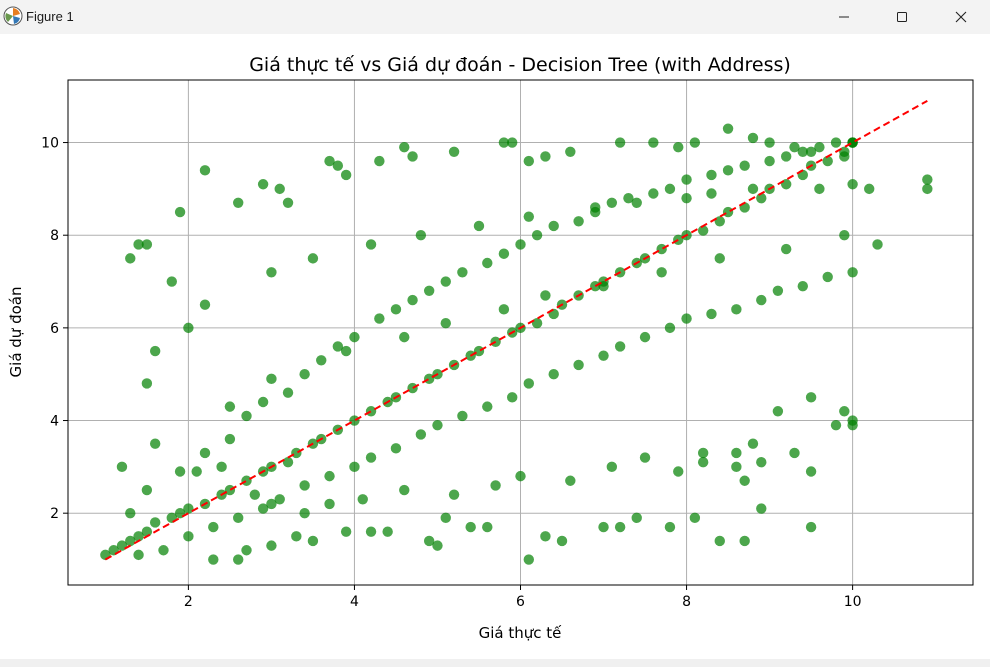 The height and width of the screenshot is (667, 990). What do you see at coordinates (54, 422) in the screenshot?
I see `y-tick-label: 4` at bounding box center [54, 422].